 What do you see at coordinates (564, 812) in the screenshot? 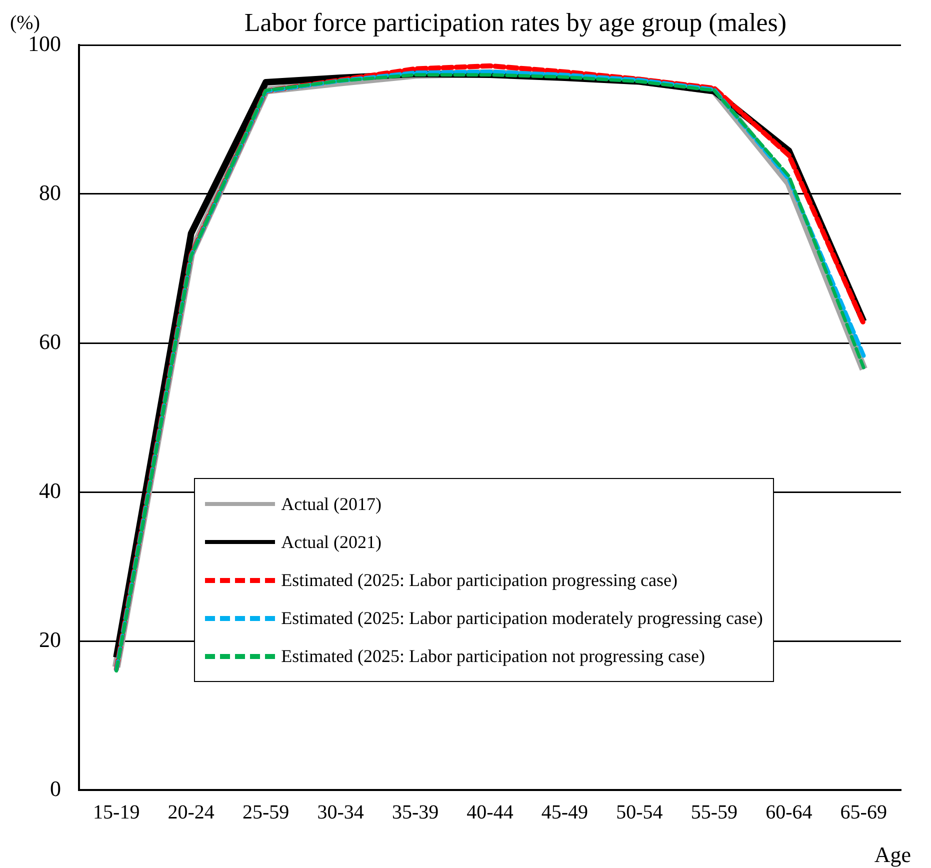
I see `x-tick-label: 45-49` at bounding box center [564, 812].